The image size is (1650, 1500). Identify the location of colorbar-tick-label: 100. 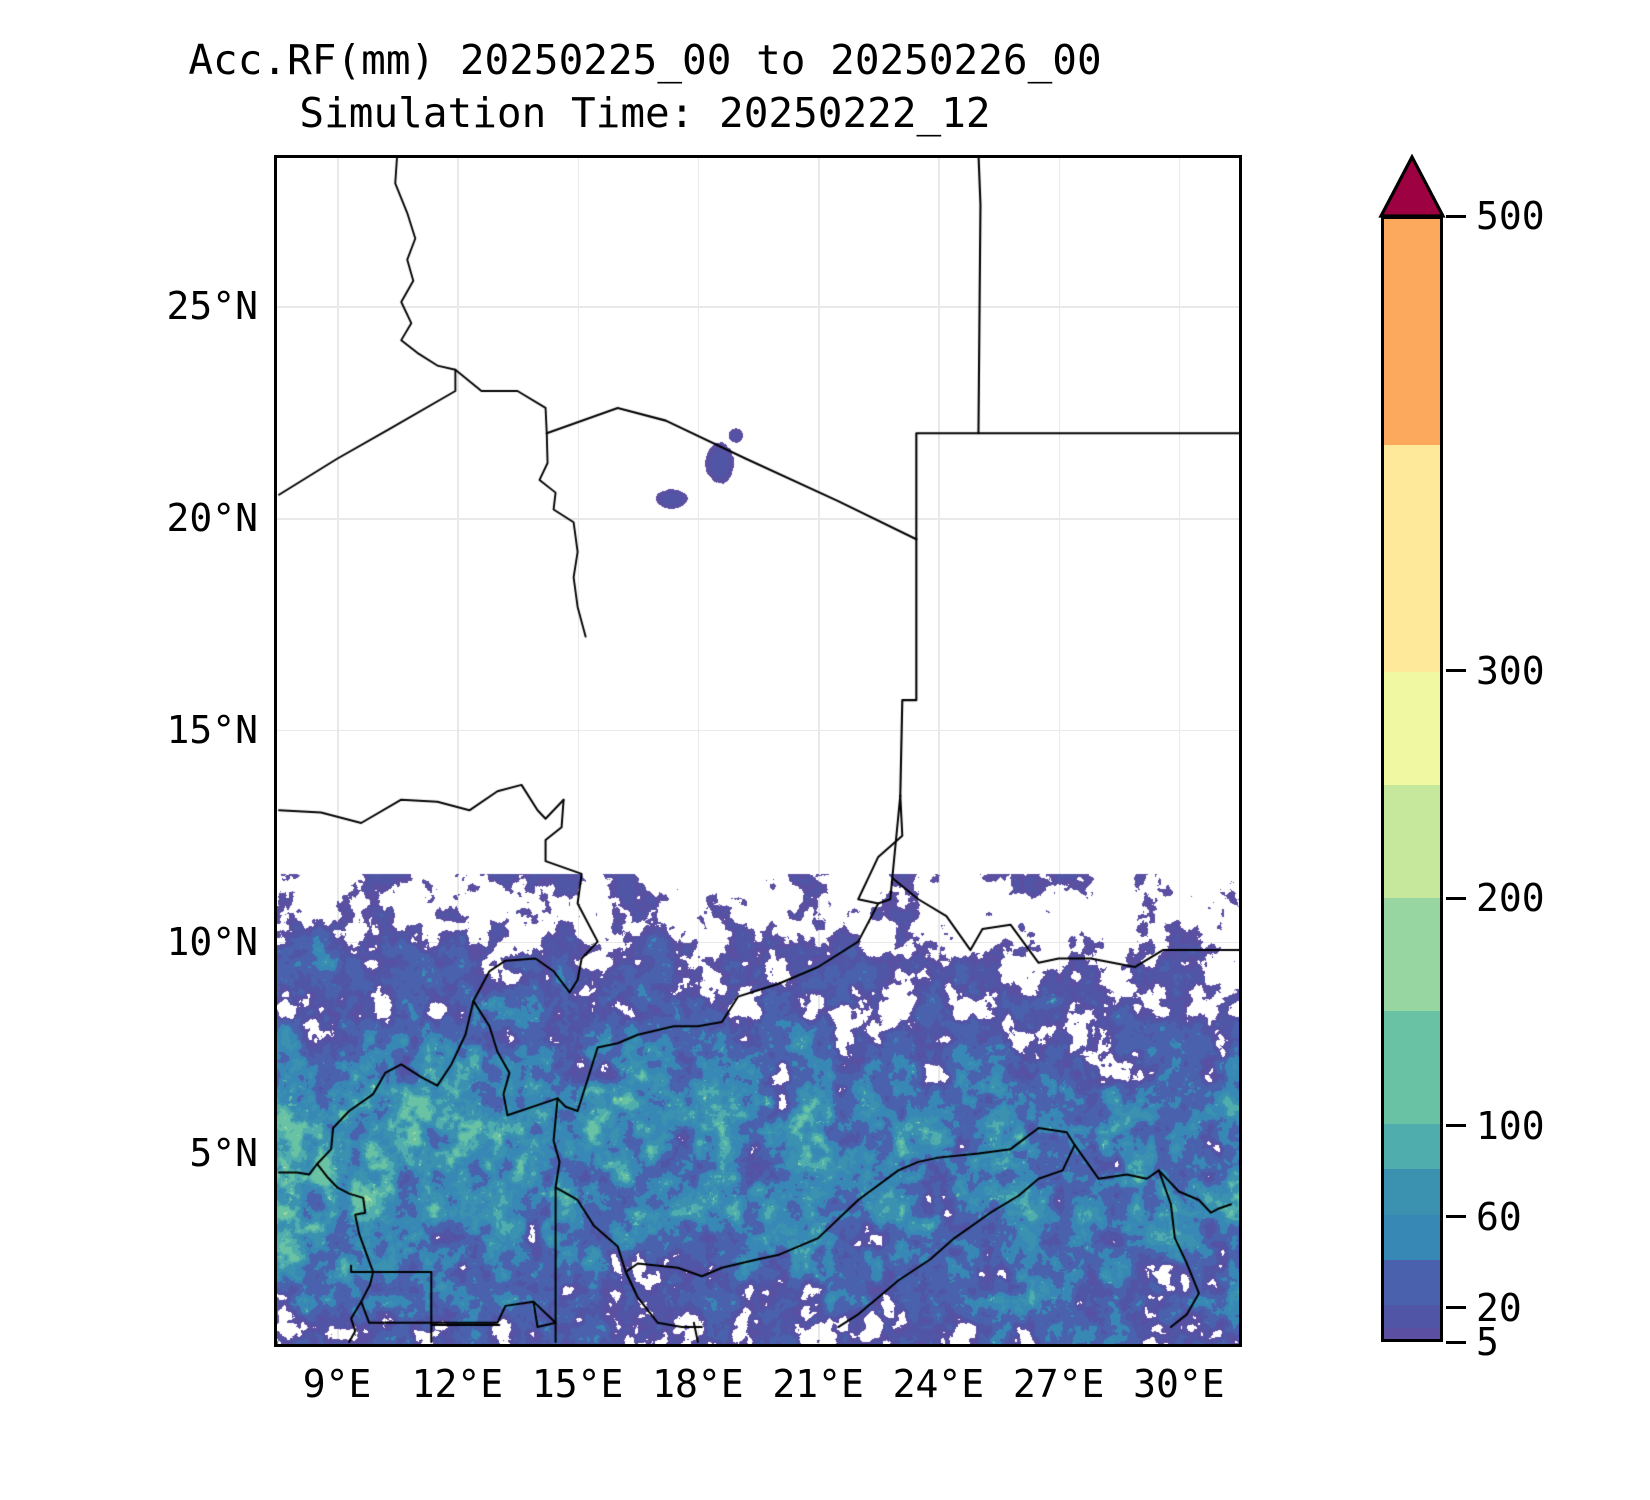
(1510, 1125).